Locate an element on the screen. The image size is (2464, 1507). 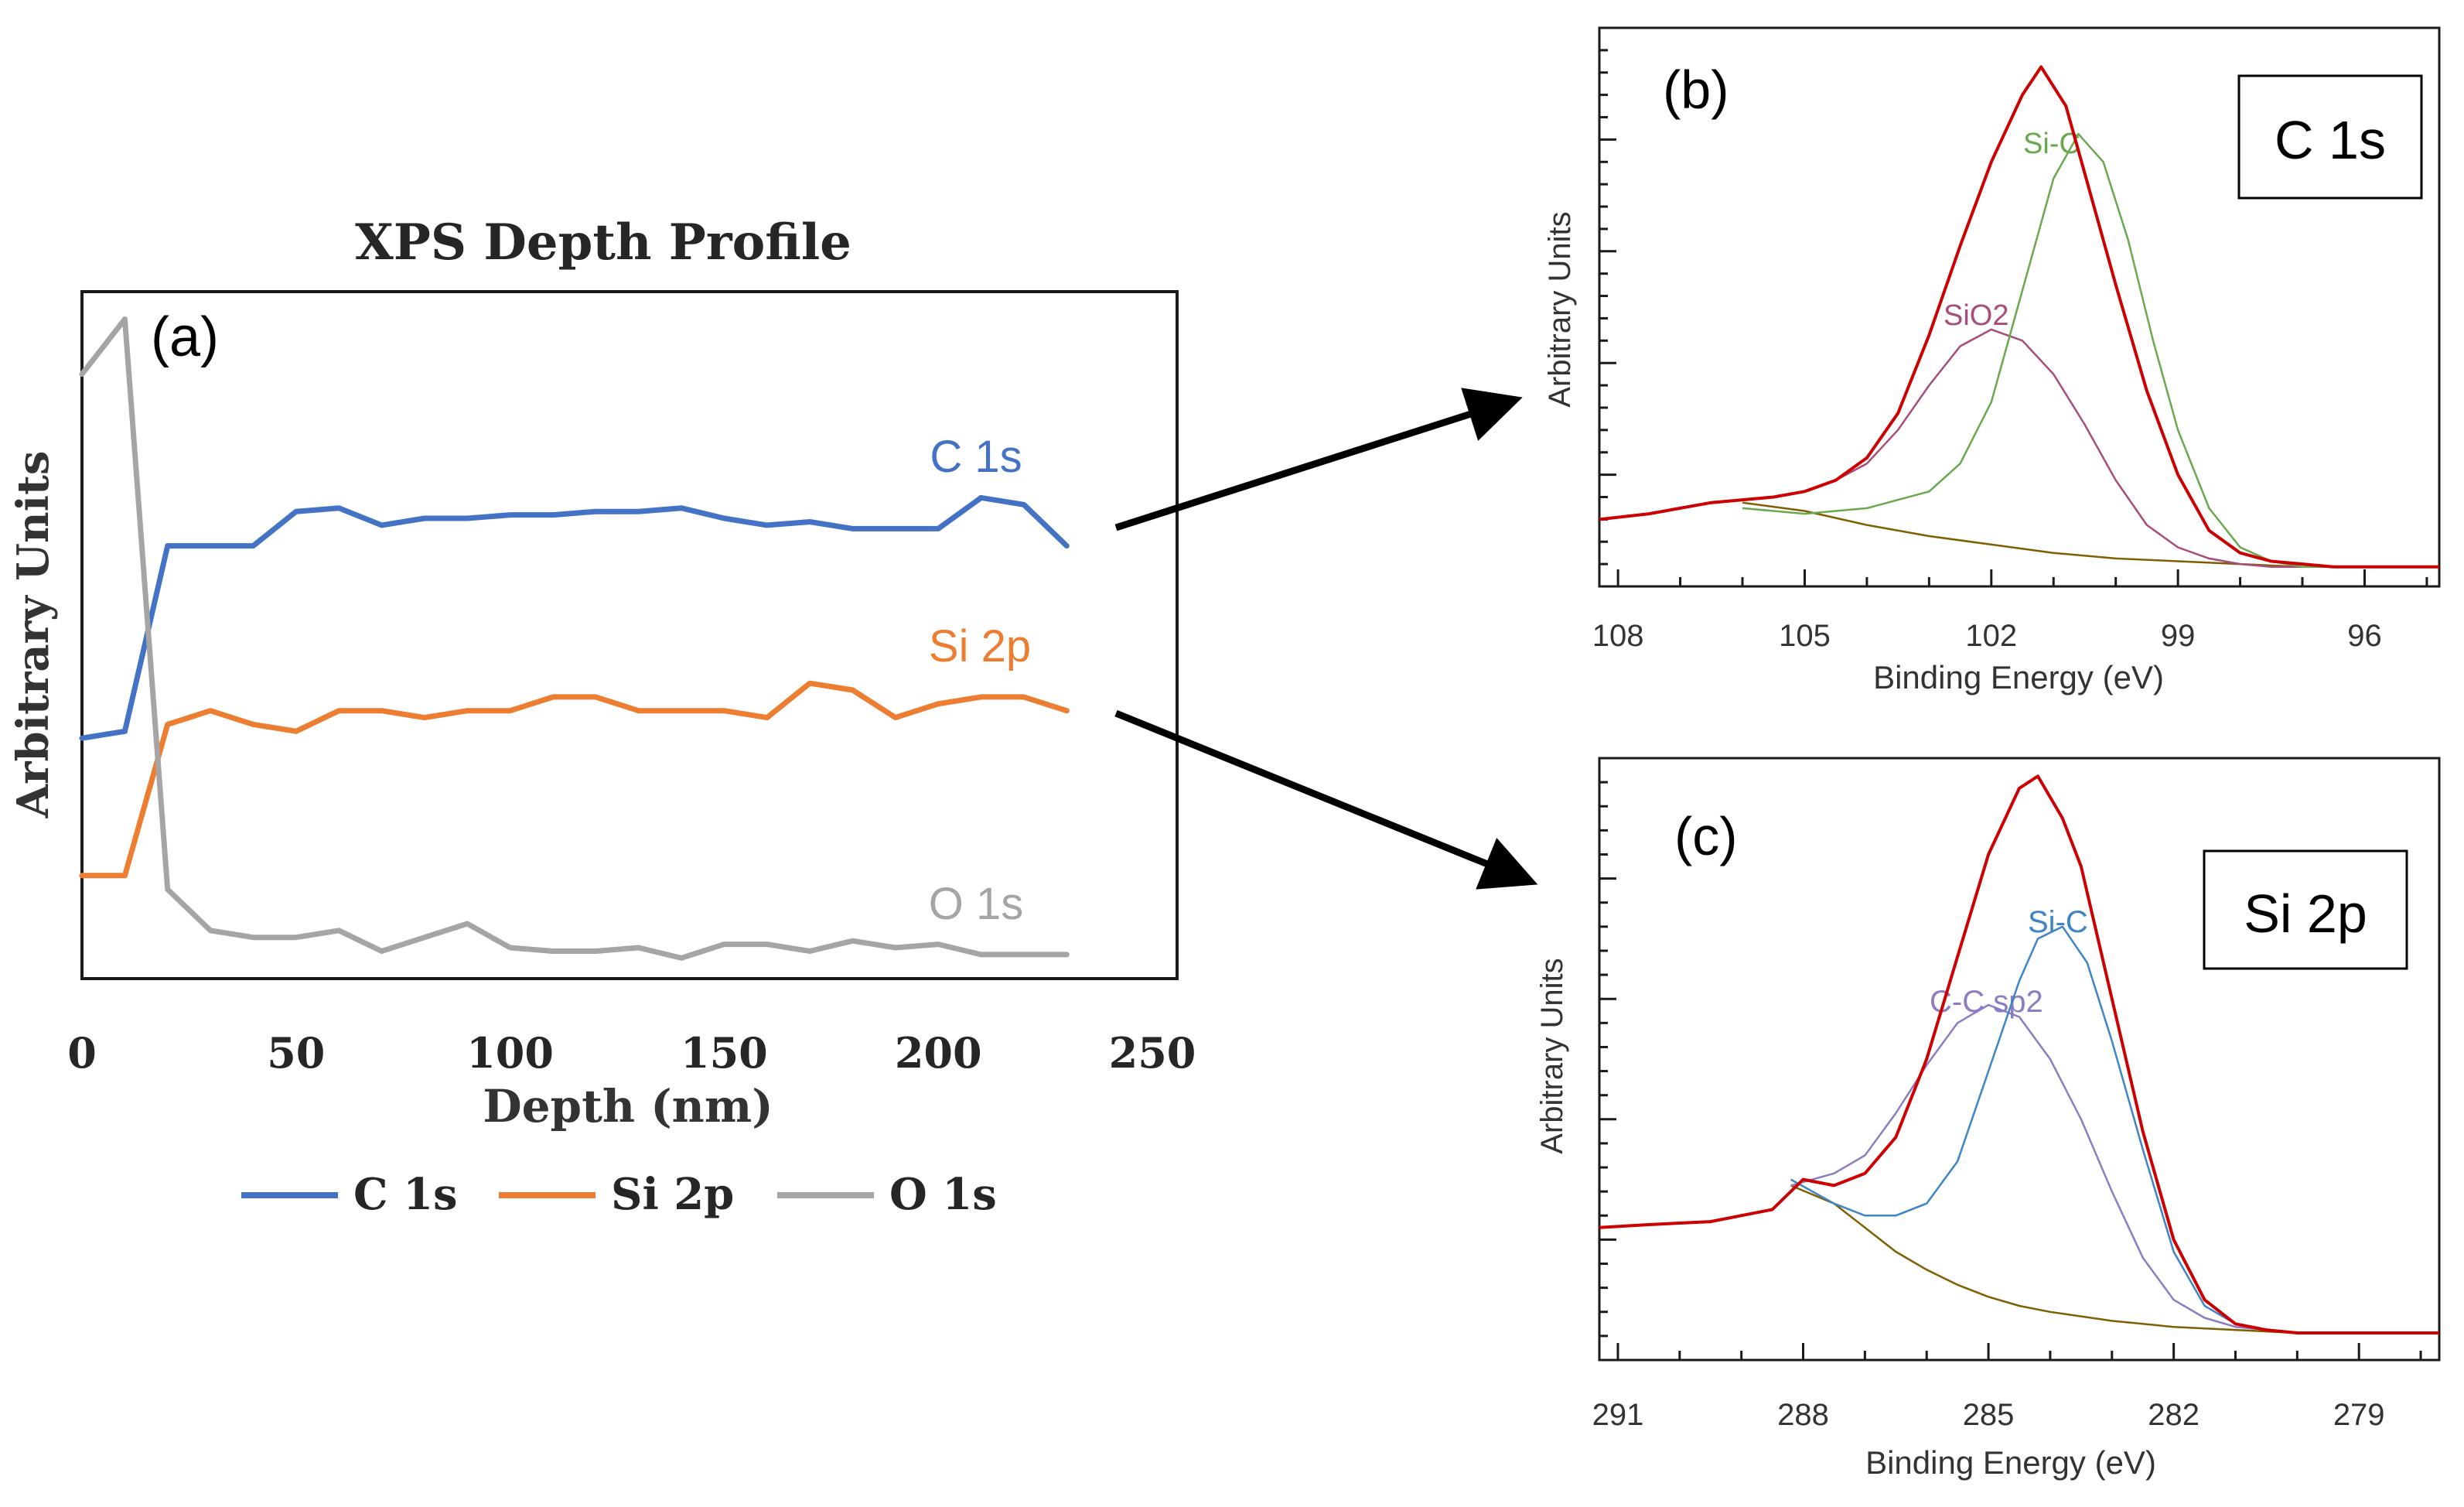
x-tick-label: 285 is located at coordinates (1989, 1415).